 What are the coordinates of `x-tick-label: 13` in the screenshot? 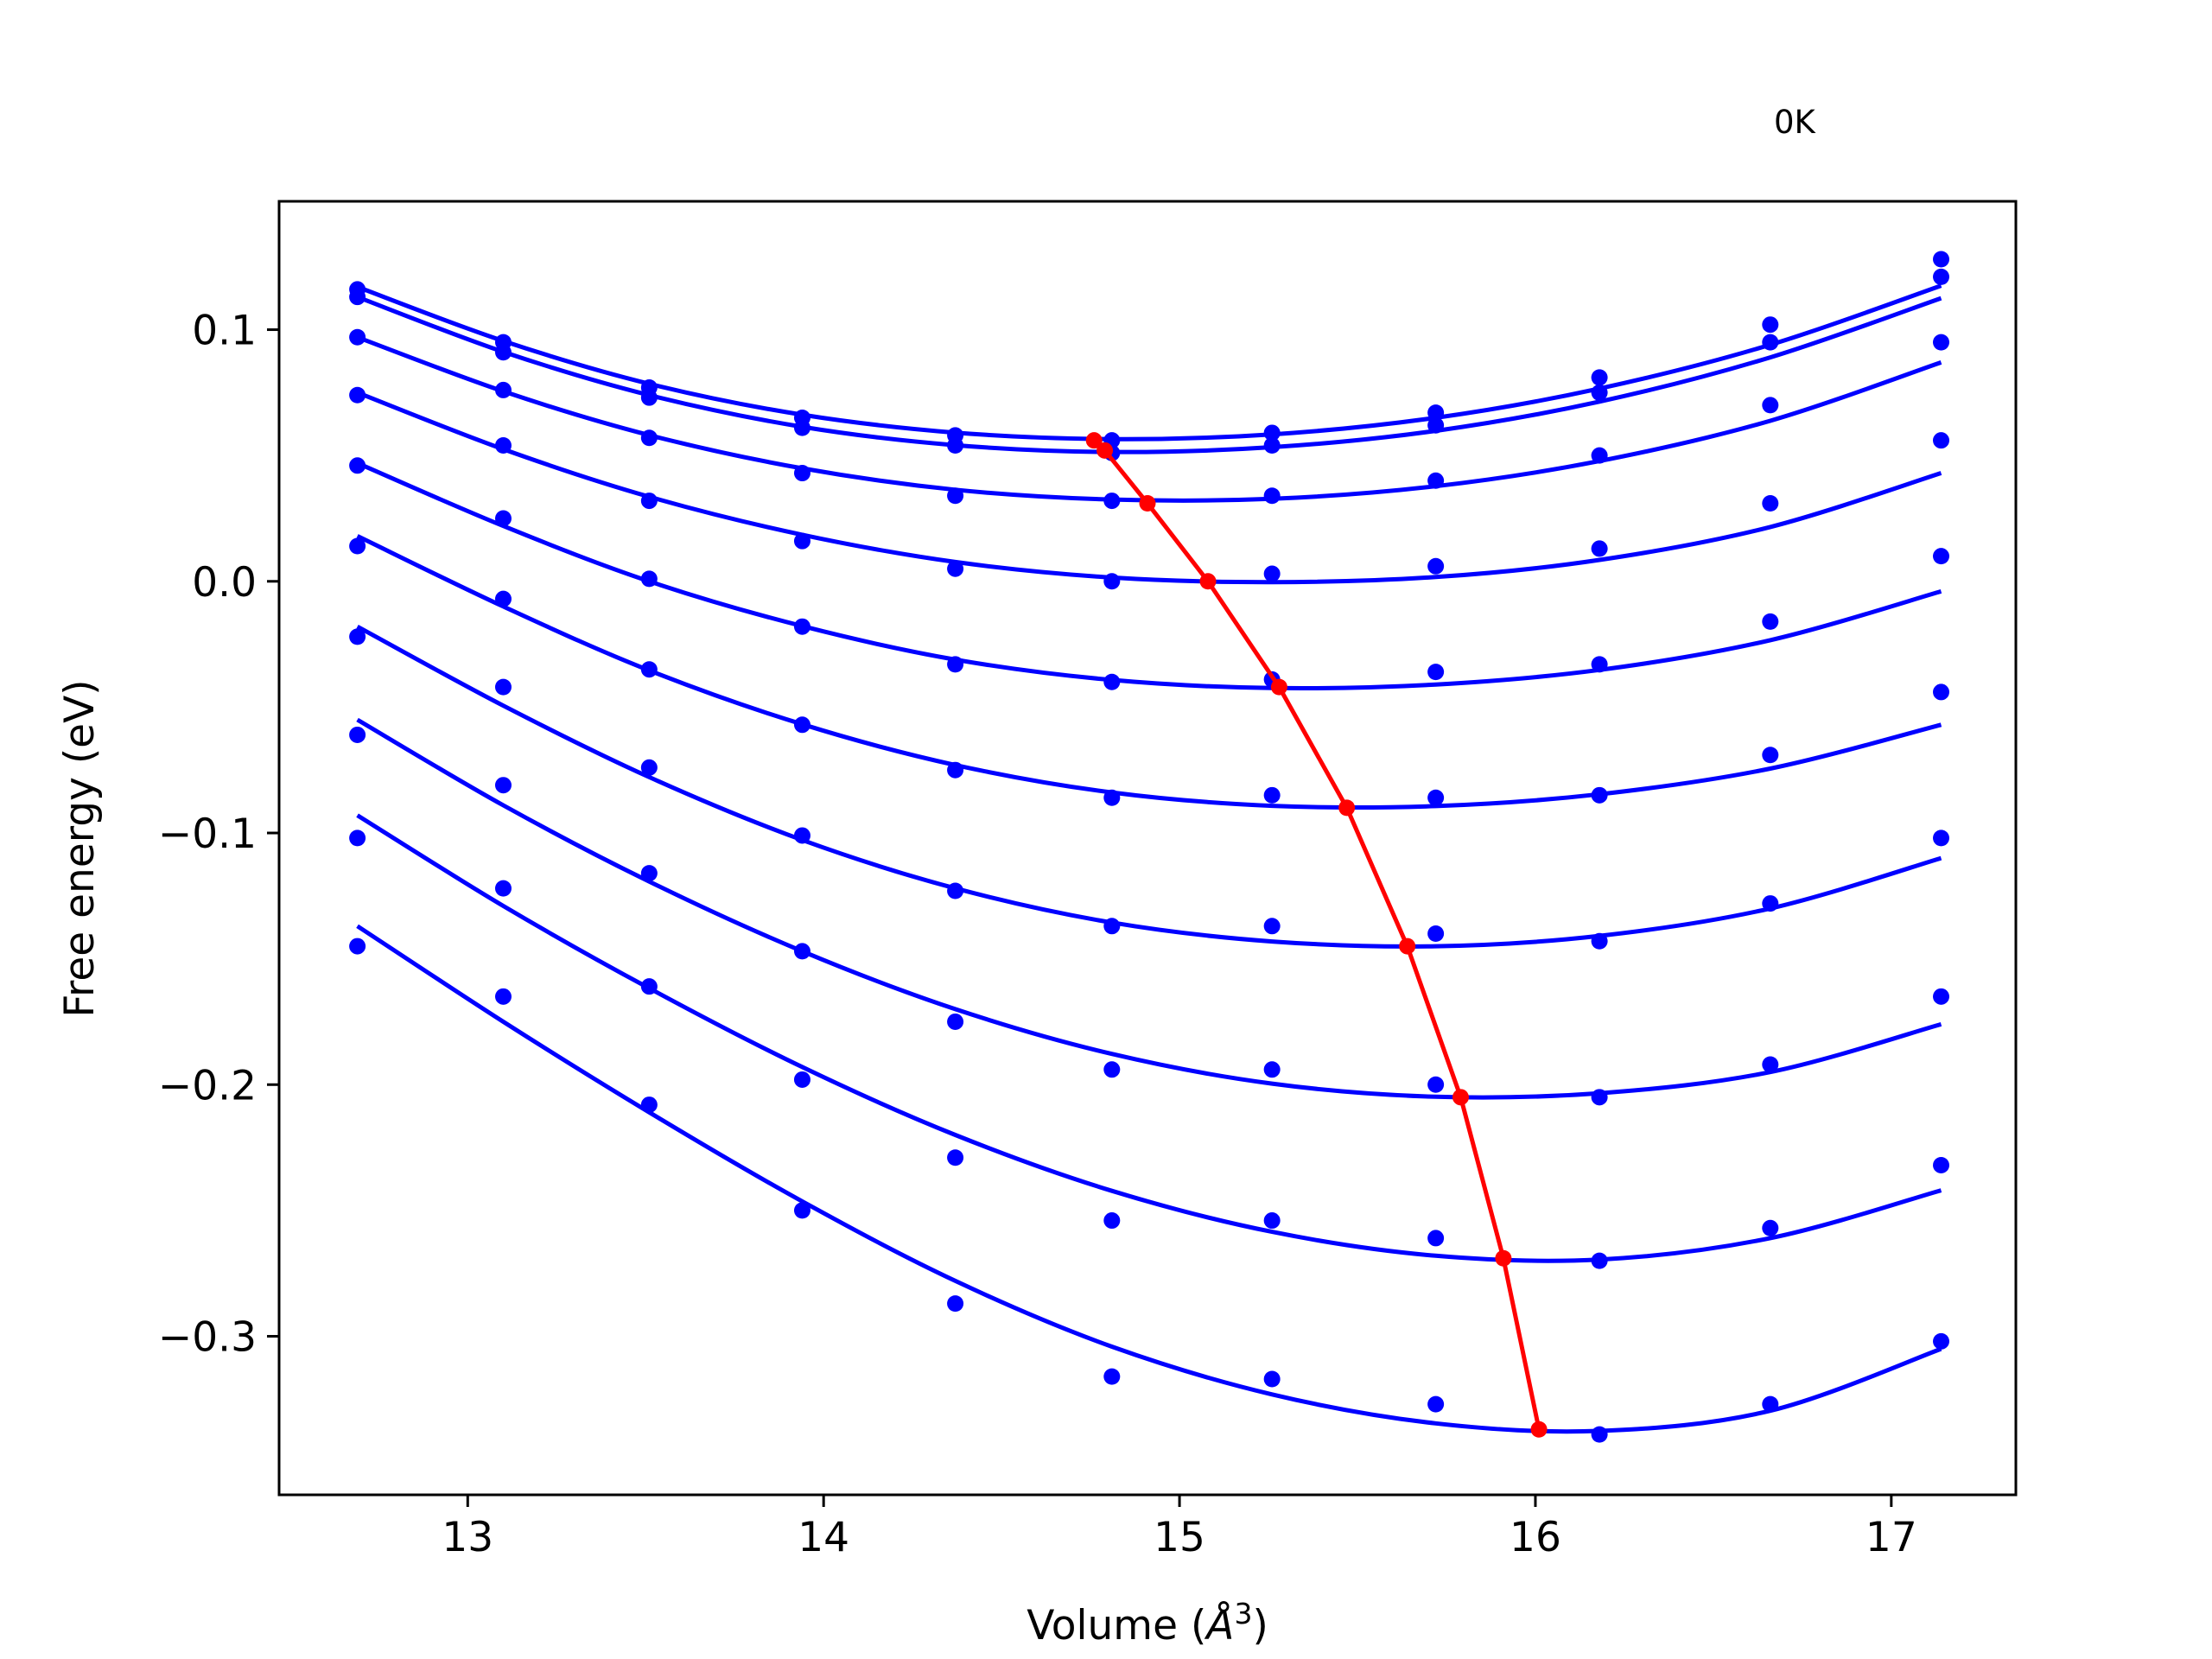 It's located at (467, 1537).